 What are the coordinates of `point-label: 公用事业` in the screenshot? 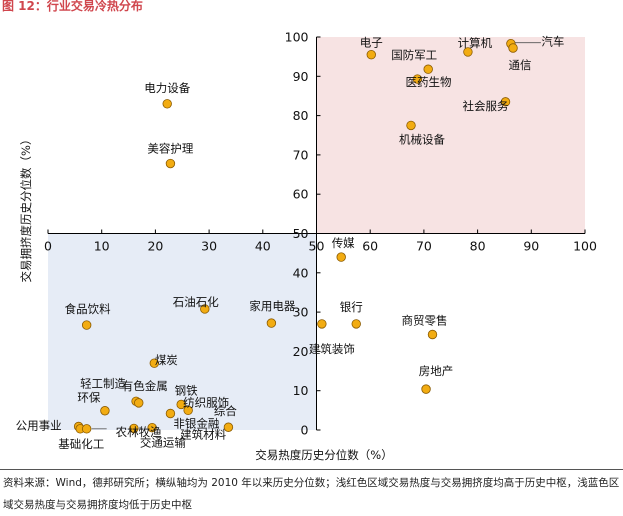 It's located at (39, 425).